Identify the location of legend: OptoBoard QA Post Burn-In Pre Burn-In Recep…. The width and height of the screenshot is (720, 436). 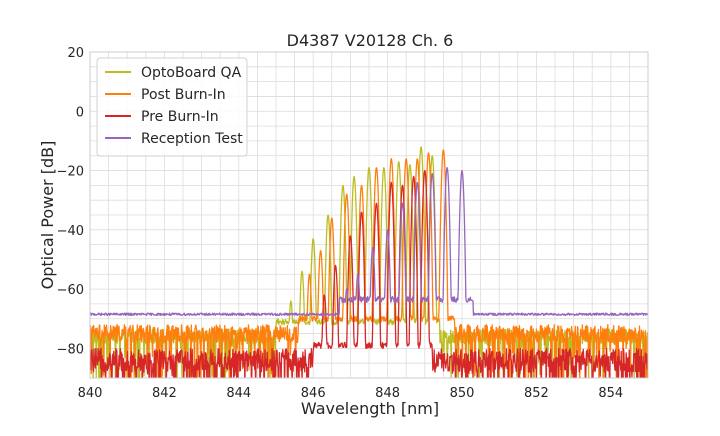
(172, 107).